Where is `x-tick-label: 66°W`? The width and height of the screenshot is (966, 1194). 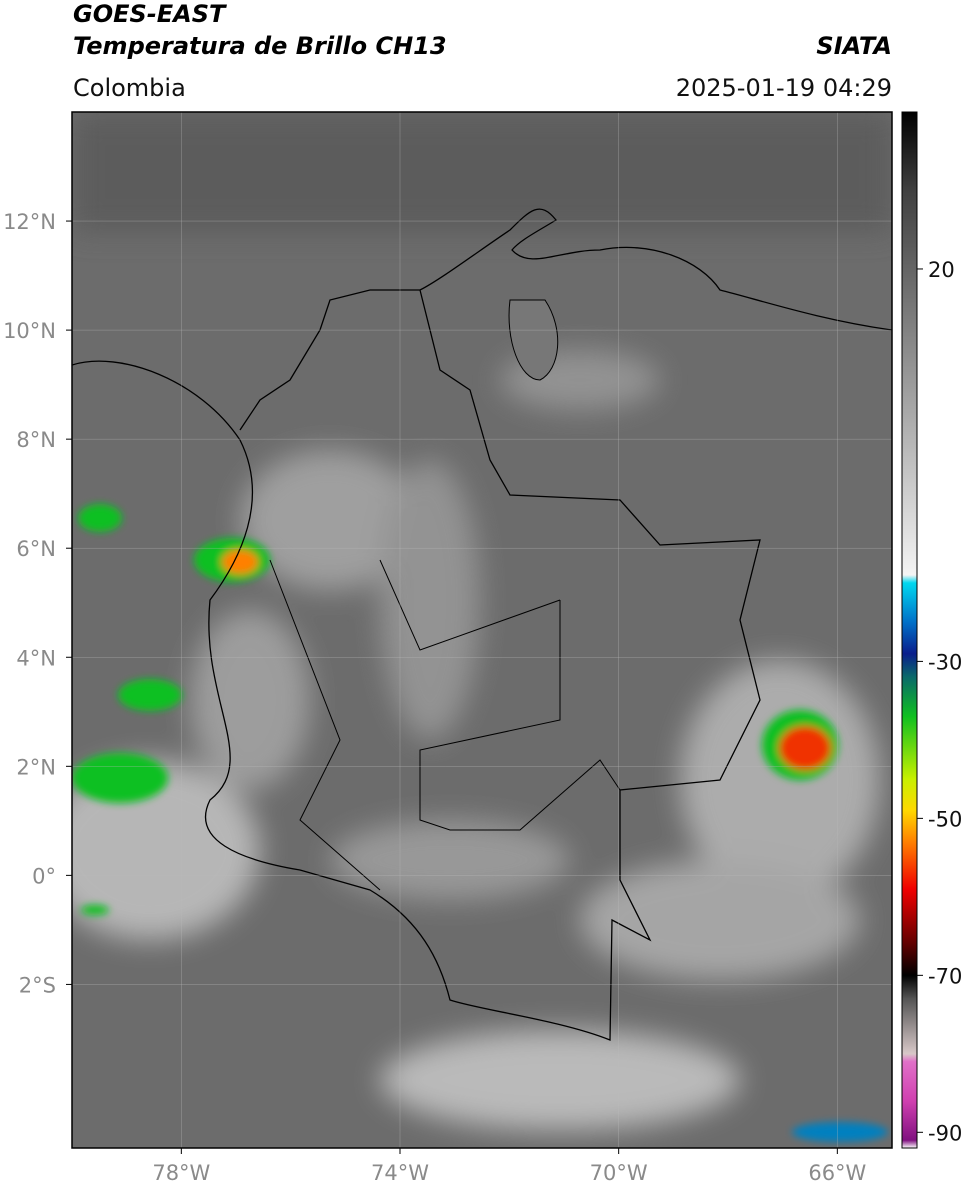
x-tick-label: 66°W is located at coordinates (837, 1173).